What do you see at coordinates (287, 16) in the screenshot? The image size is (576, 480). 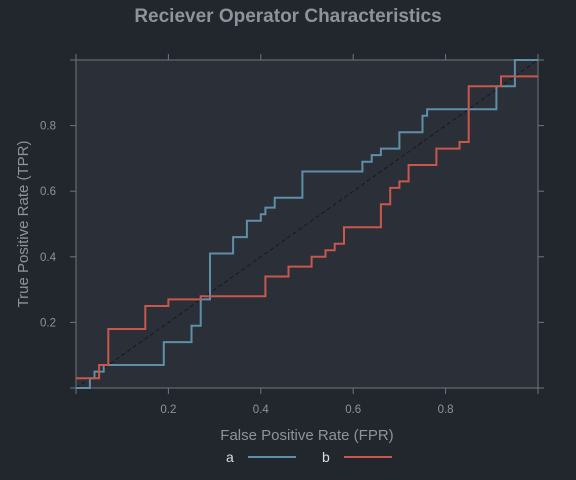 I see `chart-title: Reciever Operator Characteristics` at bounding box center [287, 16].